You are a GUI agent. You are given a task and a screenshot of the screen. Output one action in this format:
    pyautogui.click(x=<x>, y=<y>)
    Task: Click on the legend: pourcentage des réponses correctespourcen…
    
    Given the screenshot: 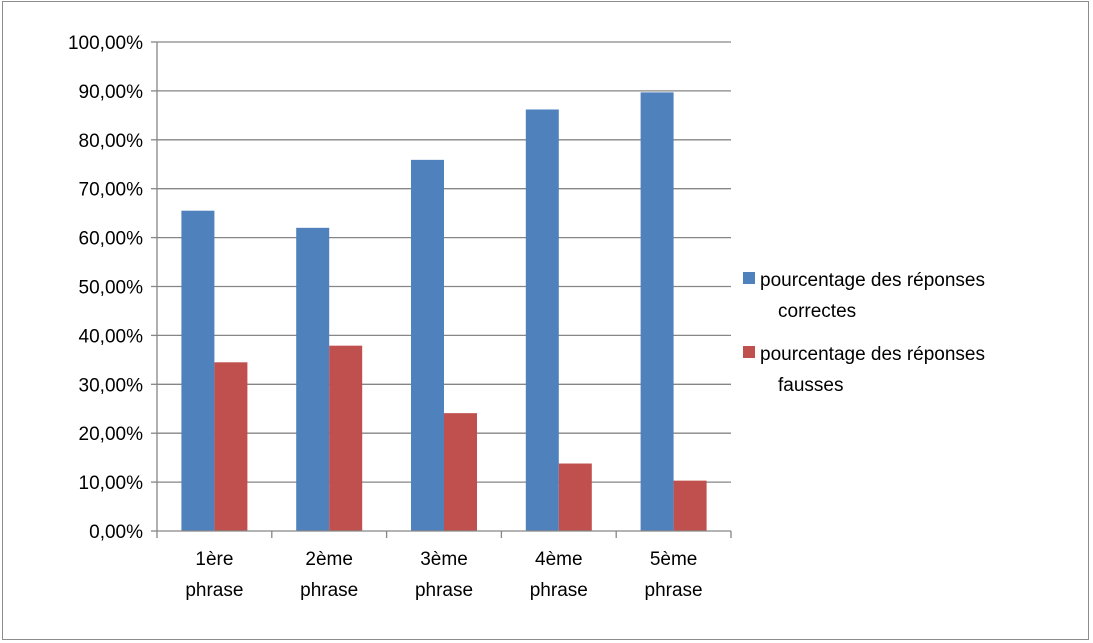 What is the action you would take?
    pyautogui.click(x=864, y=333)
    